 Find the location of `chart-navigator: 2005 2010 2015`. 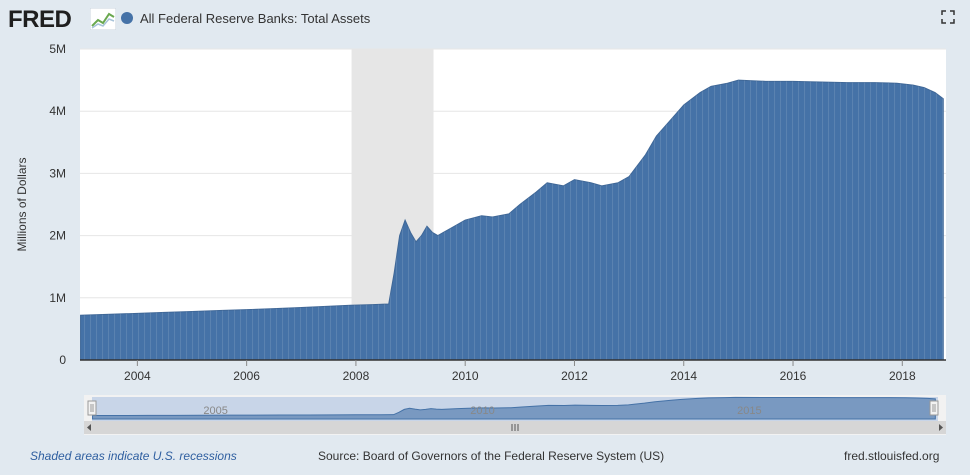

chart-navigator: 2005 2010 2015 is located at coordinates (515, 415).